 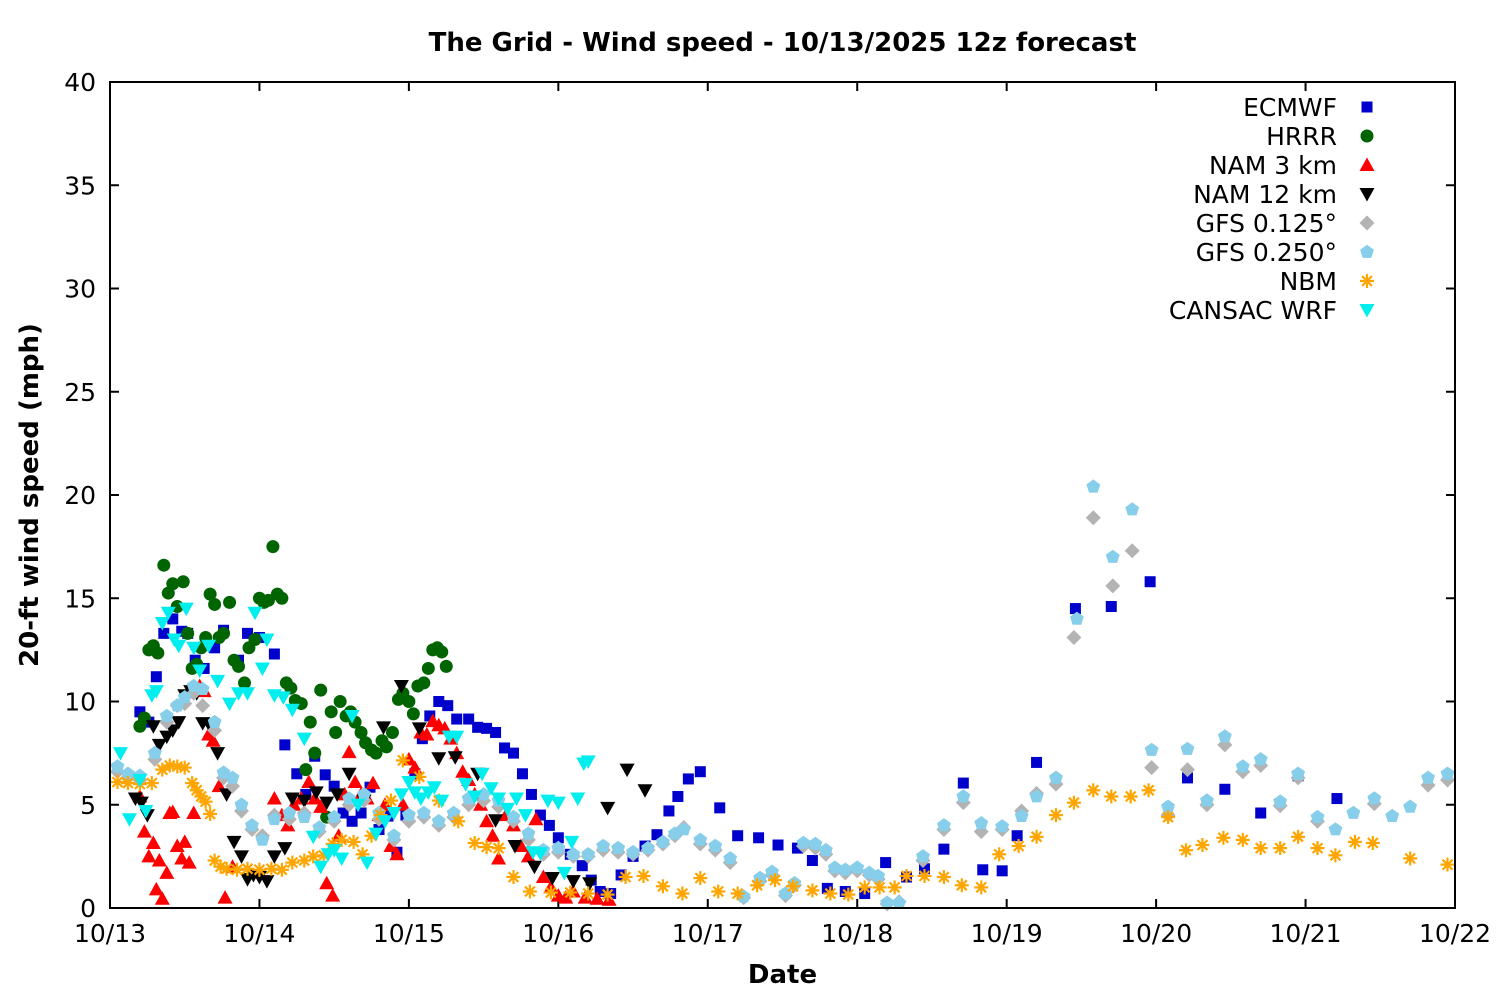 I want to click on legend-label-gfs-0-125: GFS 0.125°, so click(x=1266, y=223).